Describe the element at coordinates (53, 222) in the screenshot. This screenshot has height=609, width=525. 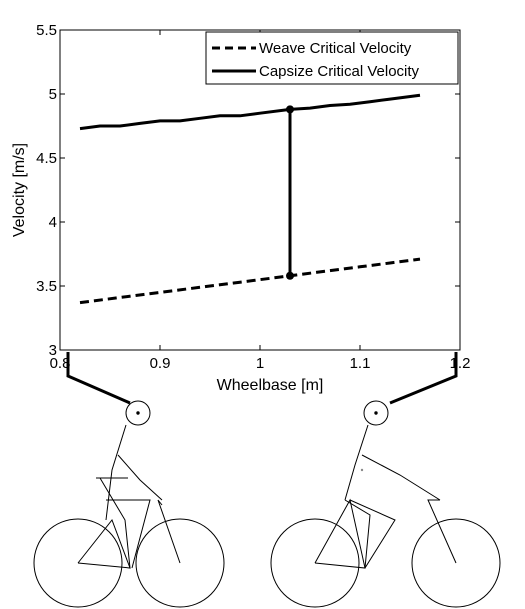
I see `y-tick-label: 4` at that location.